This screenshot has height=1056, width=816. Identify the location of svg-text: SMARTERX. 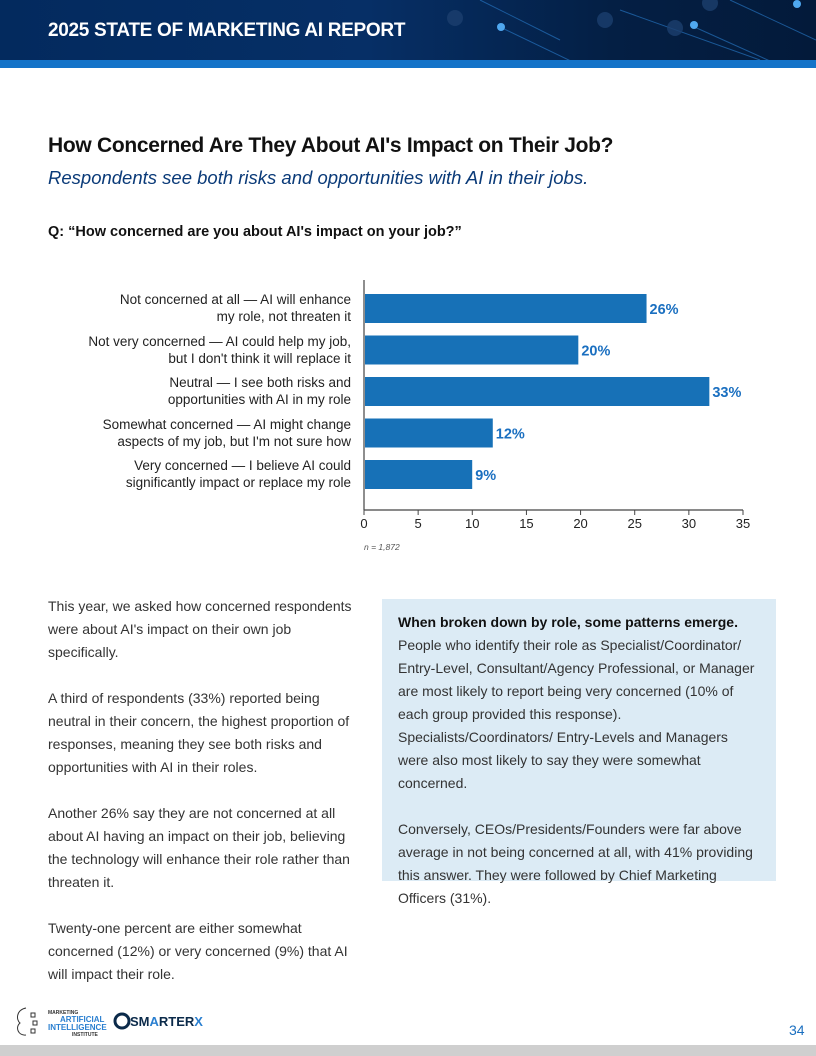
(166, 1021).